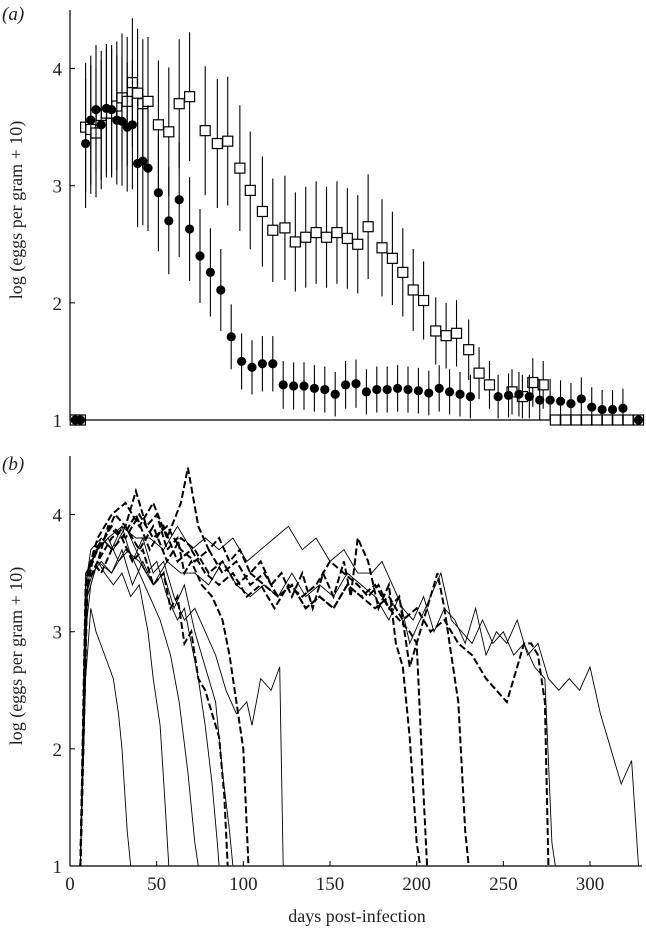  I want to click on x-tick-label: 100, so click(243, 884).